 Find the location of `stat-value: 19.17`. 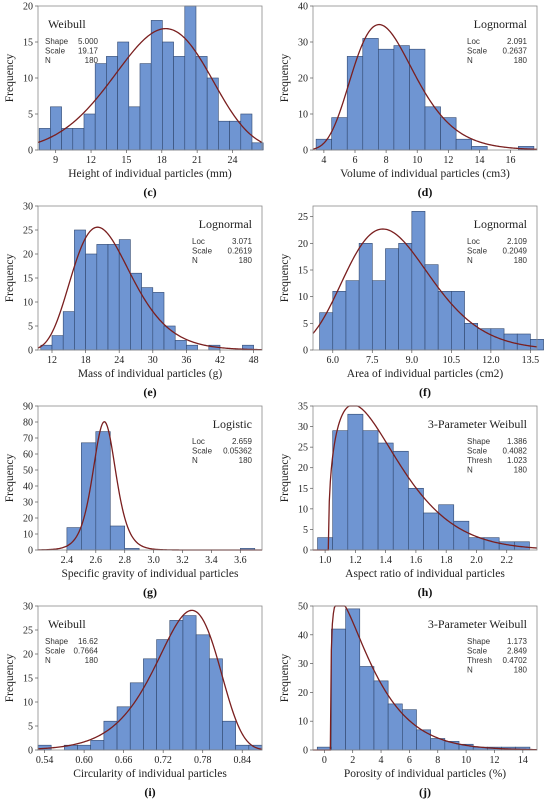

stat-value: 19.17 is located at coordinates (88, 51).